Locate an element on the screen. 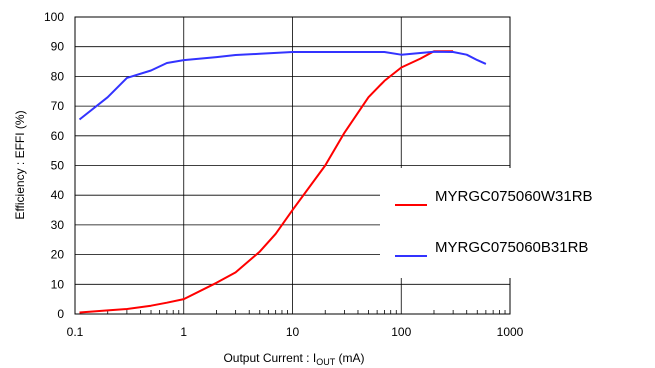 Image resolution: width=655 pixels, height=368 pixels. y-axis-label: Efficiency : EFFI (%) is located at coordinates (20, 164).